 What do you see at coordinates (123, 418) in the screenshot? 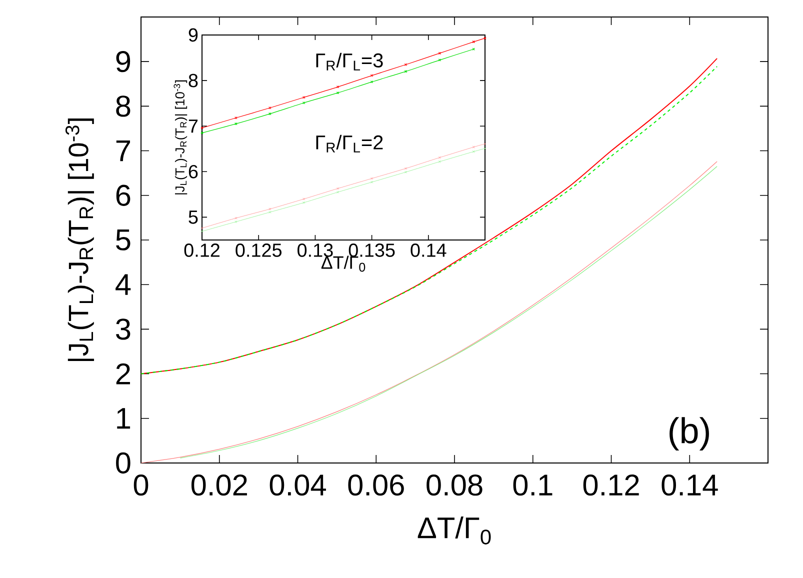
I see `y-tick-label: 1` at bounding box center [123, 418].